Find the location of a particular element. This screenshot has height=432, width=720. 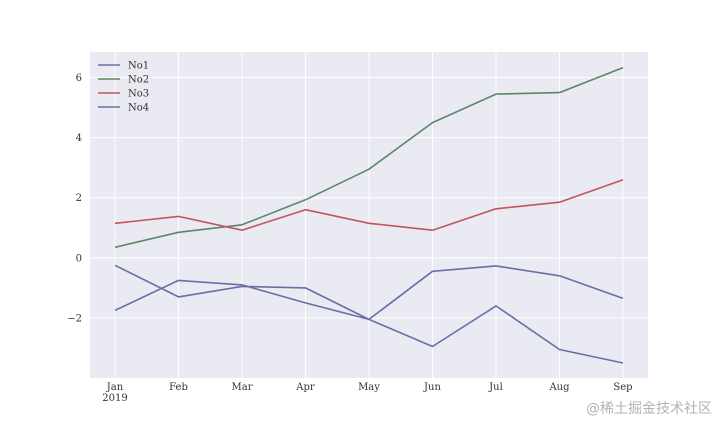

legend-label: No4 is located at coordinates (138, 108).